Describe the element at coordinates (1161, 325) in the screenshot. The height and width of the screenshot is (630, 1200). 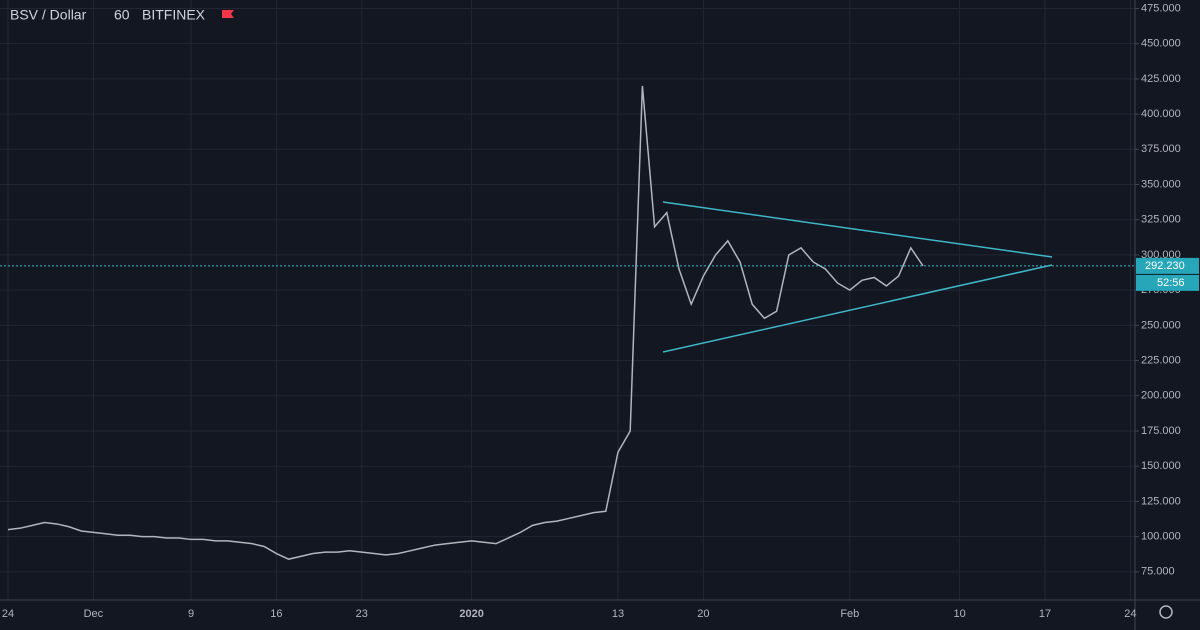
I see `y-tick-label: 250.000` at that location.